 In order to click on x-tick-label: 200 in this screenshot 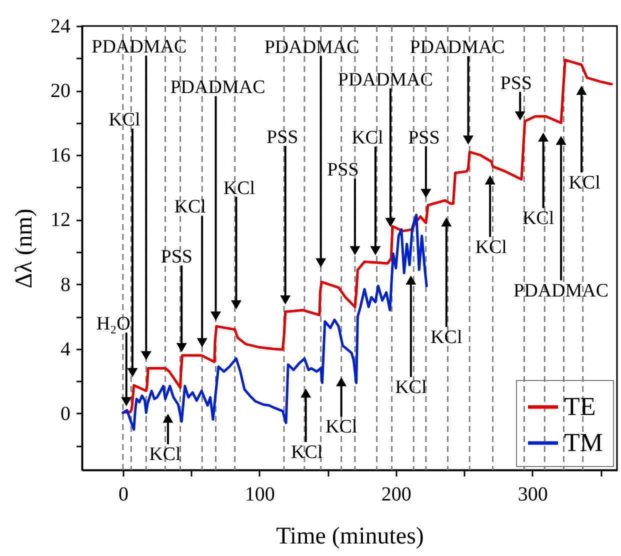, I will do `click(396, 495)`.